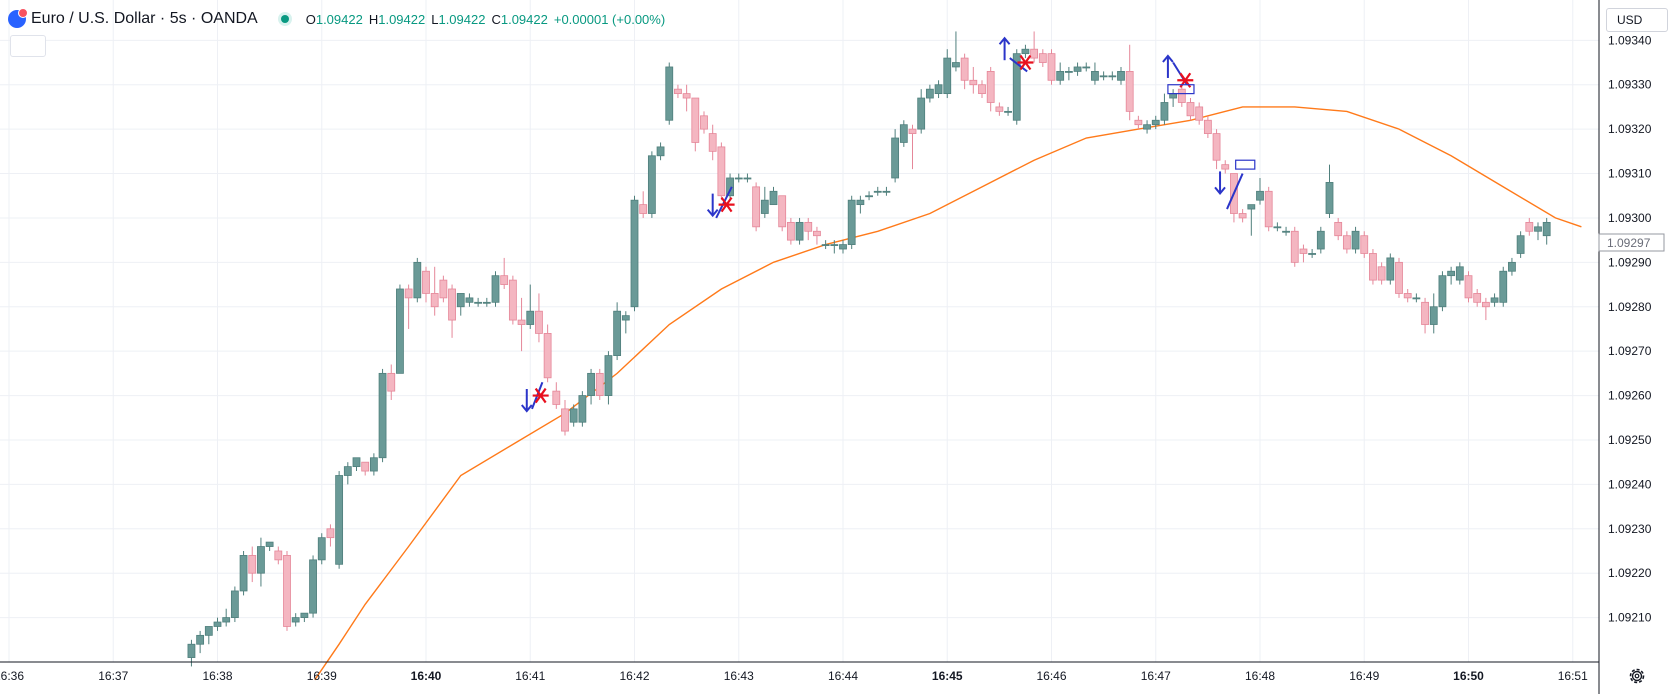 This screenshot has height=694, width=1676. Describe the element at coordinates (1637, 676) in the screenshot. I see `gear-icon` at that location.